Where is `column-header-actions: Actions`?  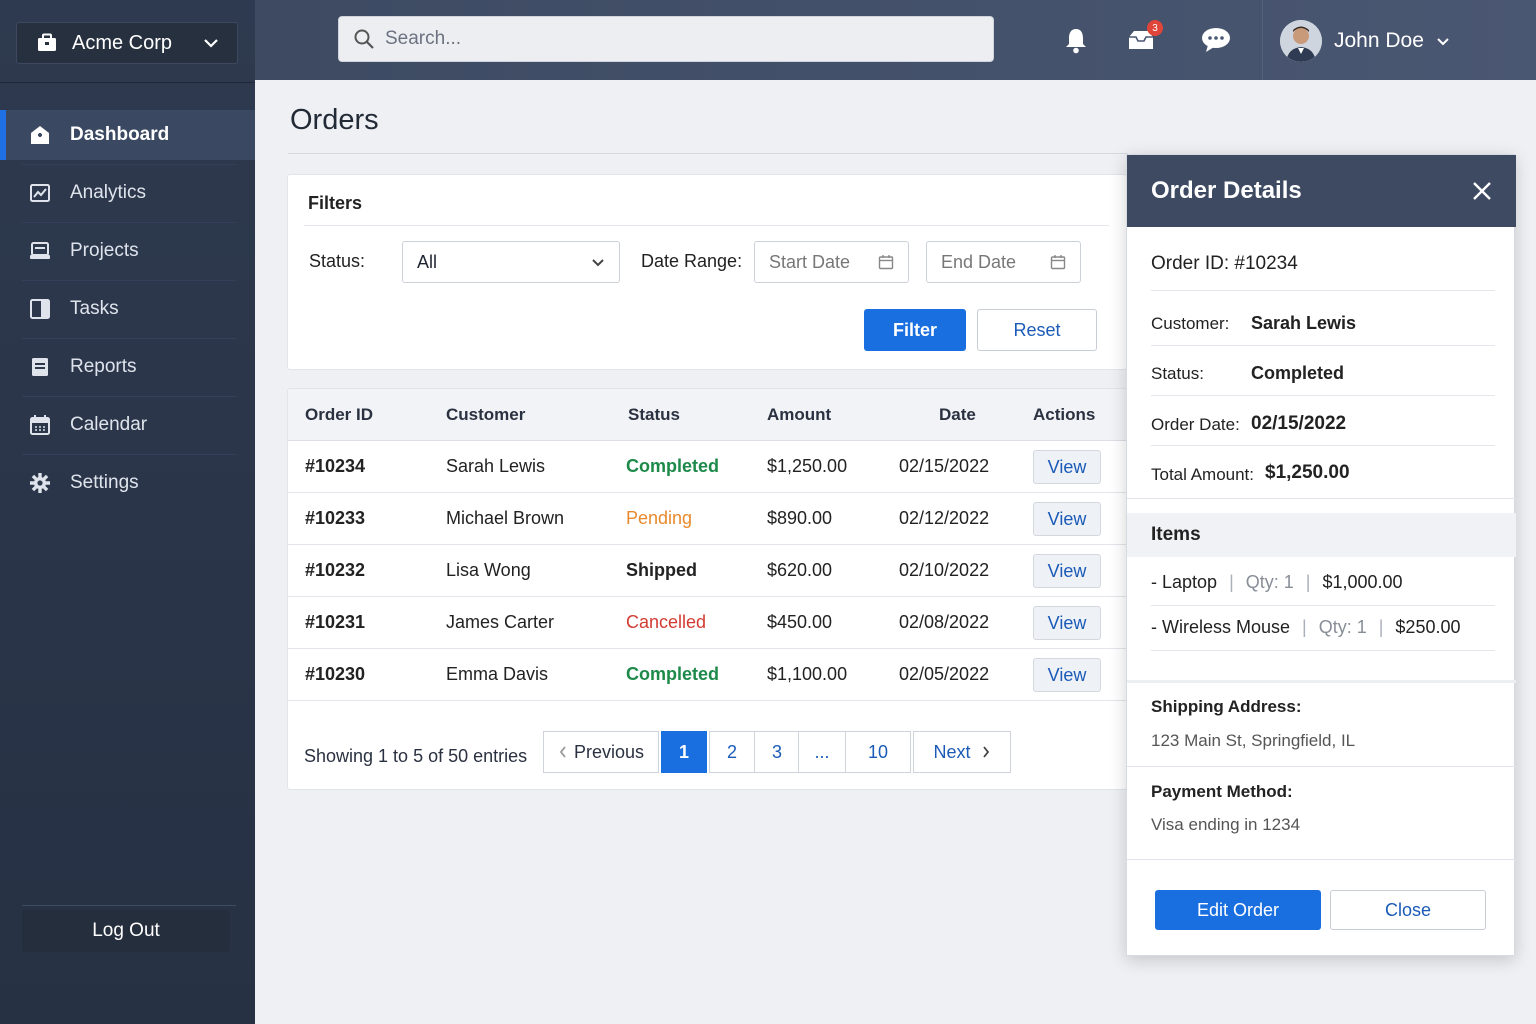
column-header-actions: Actions is located at coordinates (1064, 414).